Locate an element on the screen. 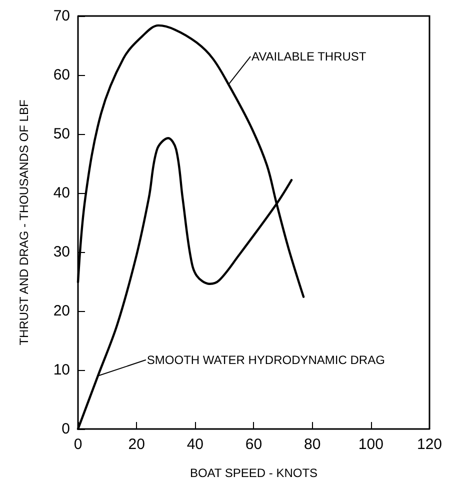 The width and height of the screenshot is (453, 493). y-tick-label: 0 is located at coordinates (66, 429).